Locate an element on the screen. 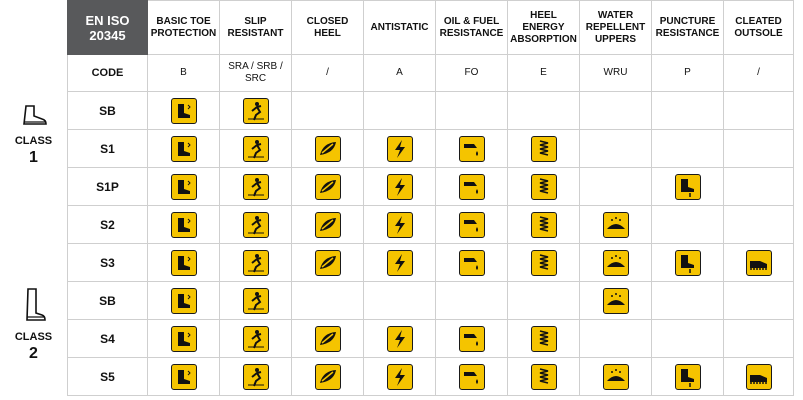 This screenshot has width=803, height=400. class-2-text: CLASS is located at coordinates (33, 337).